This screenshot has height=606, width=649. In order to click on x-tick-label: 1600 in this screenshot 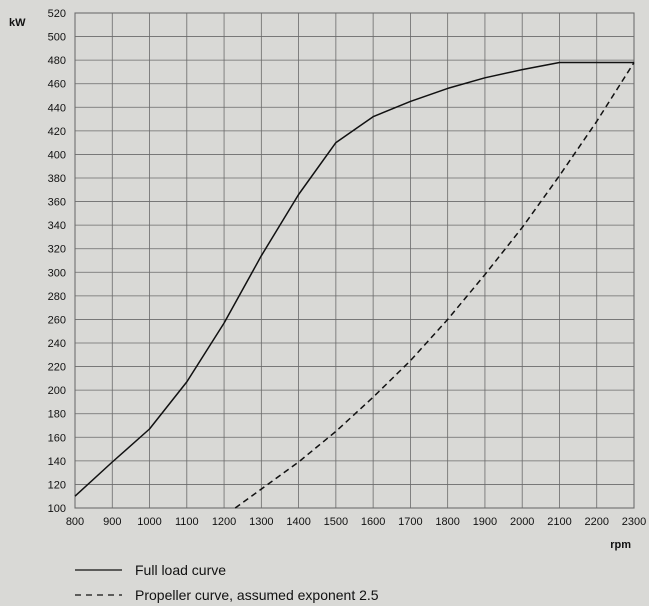, I will do `click(373, 522)`.